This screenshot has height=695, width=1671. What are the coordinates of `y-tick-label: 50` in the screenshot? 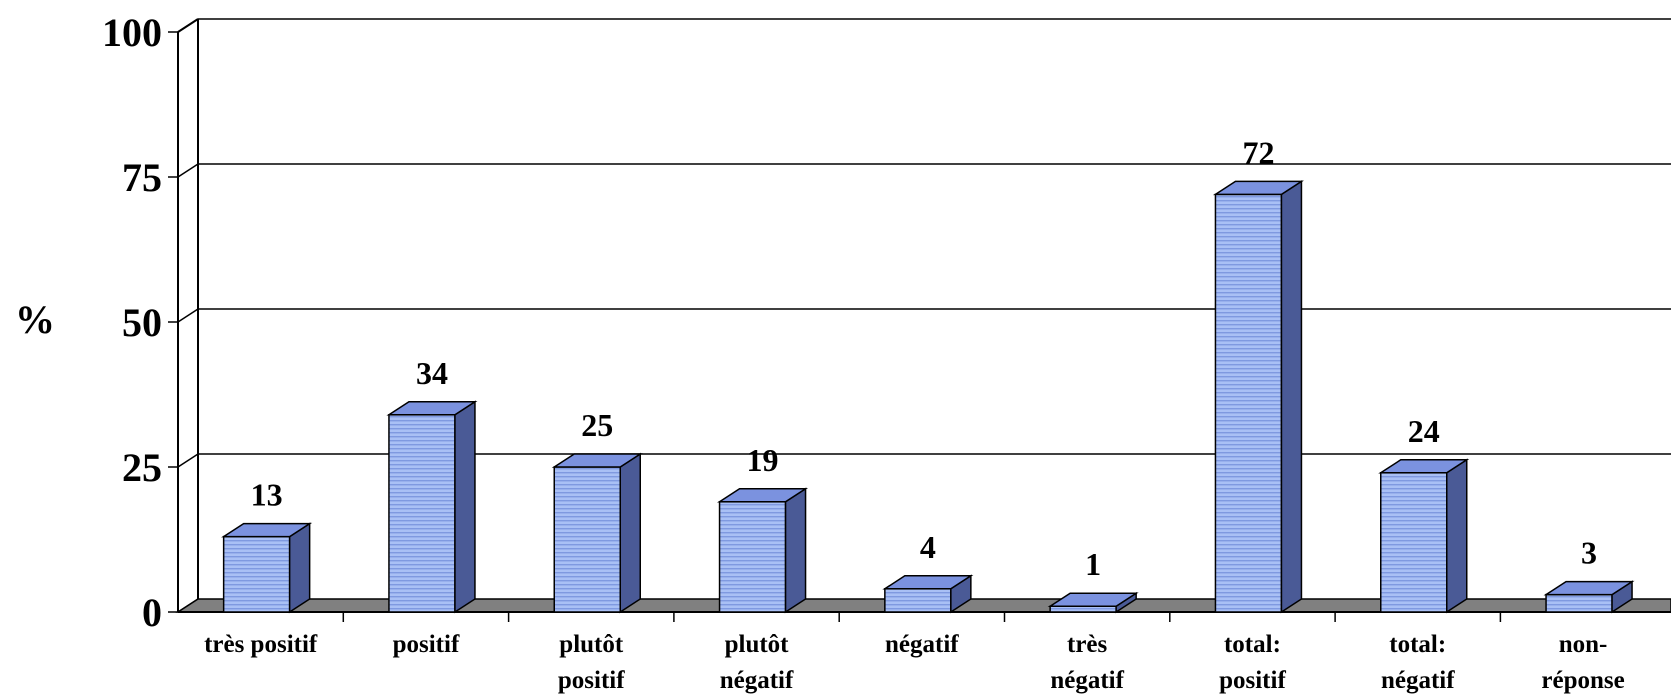 It's located at (142, 322).